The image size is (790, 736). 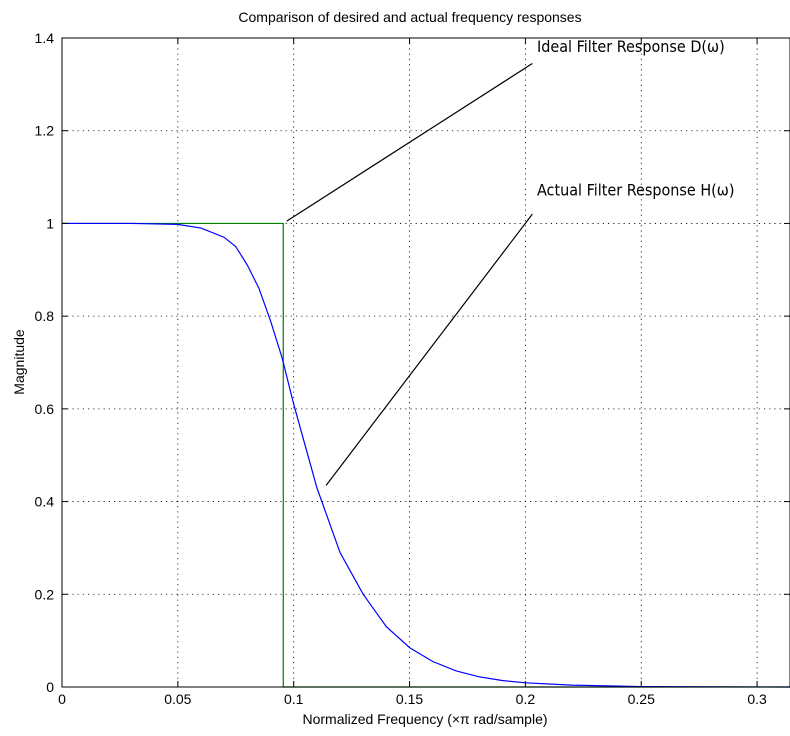 What do you see at coordinates (526, 699) in the screenshot?
I see `x-tick-label: 0.2` at bounding box center [526, 699].